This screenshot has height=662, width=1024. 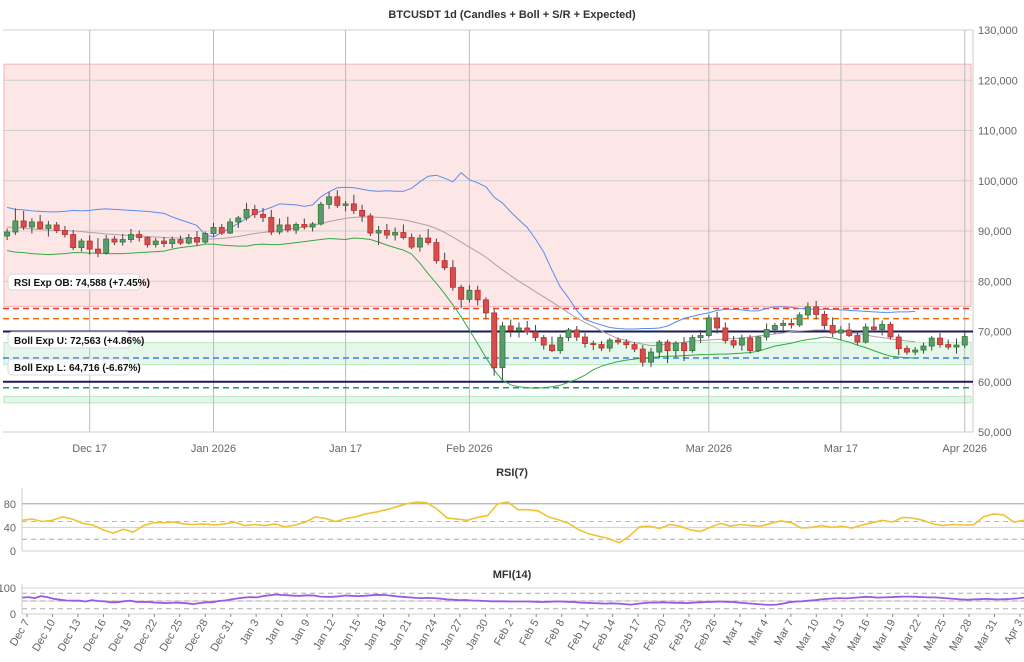 I want to click on mfi-x-tick-label: Dec 22, so click(x=146, y=636).